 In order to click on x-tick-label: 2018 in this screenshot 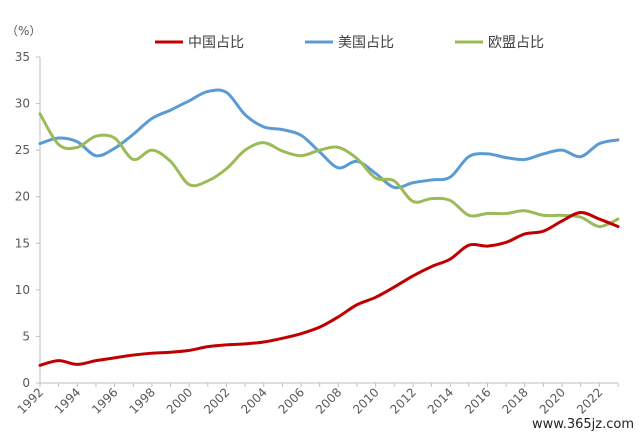, I will do `click(514, 400)`.